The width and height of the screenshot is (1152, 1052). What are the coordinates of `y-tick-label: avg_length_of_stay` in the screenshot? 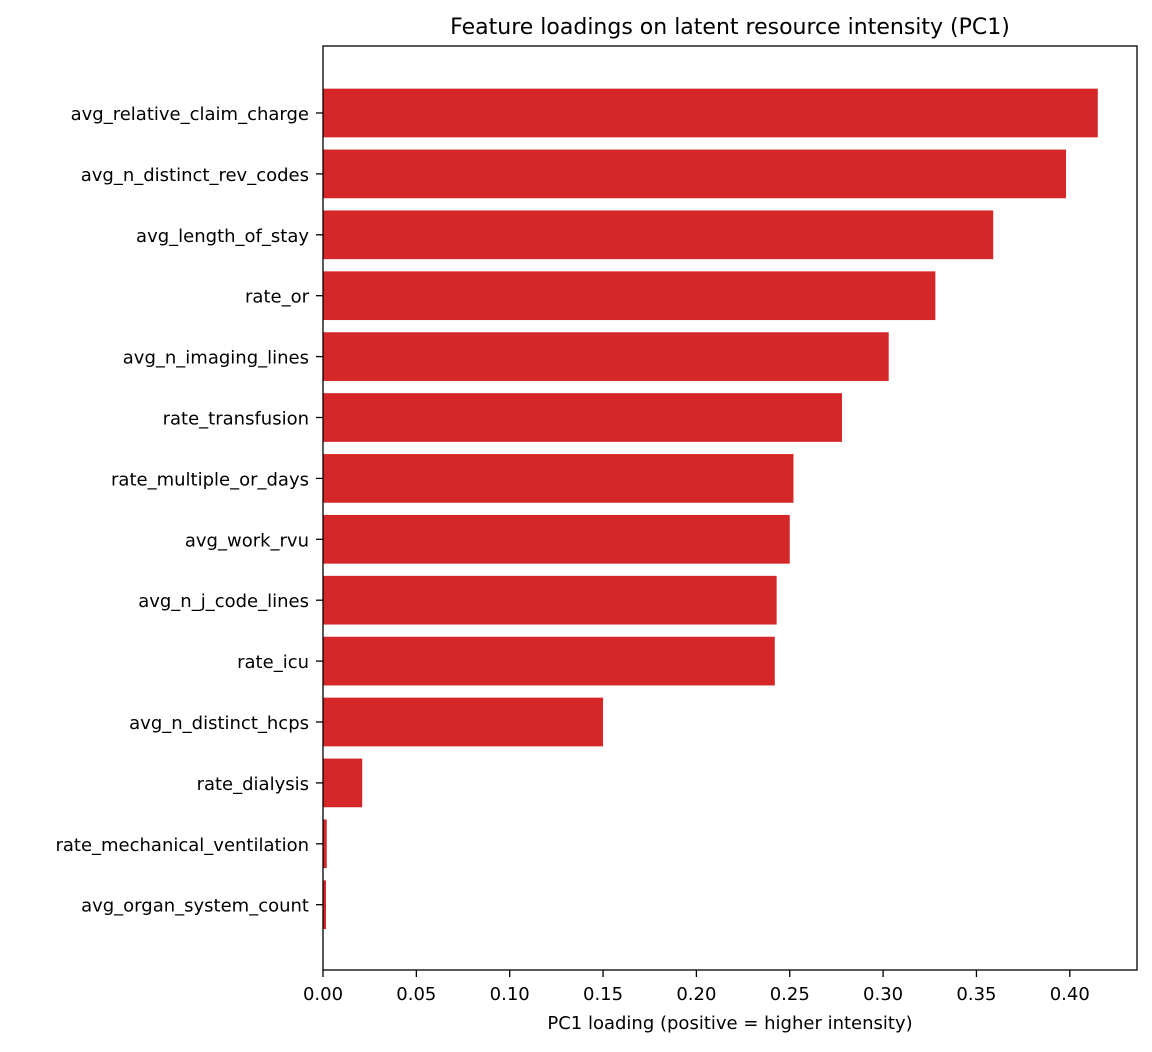 It's located at (222, 236).